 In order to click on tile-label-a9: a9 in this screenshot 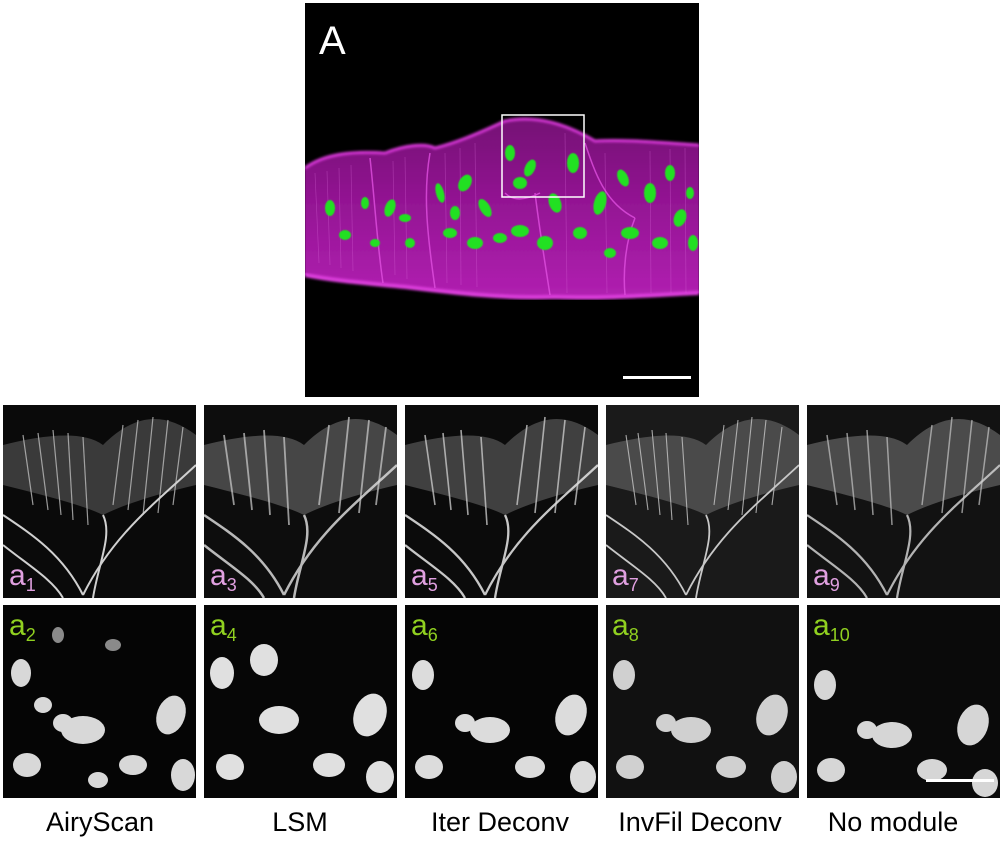, I will do `click(826, 577)`.